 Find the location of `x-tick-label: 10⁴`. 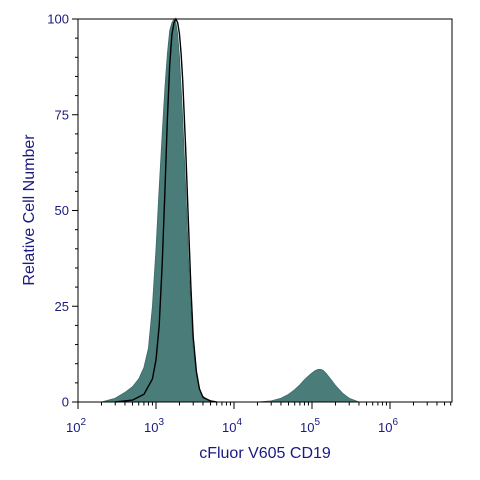

x-tick-label: 10⁴ is located at coordinates (232, 426).